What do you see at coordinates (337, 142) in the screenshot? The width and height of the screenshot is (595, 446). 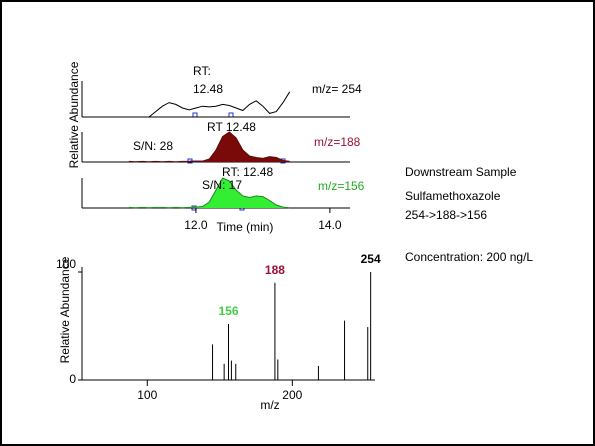 I see `legend-label: m/z=188` at bounding box center [337, 142].